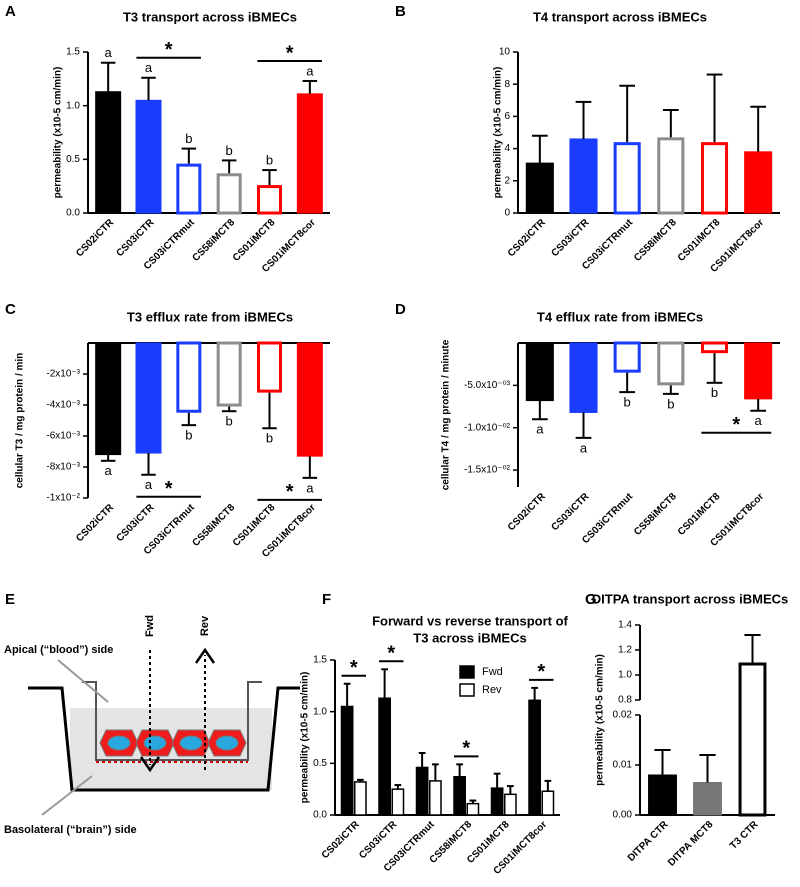  What do you see at coordinates (492, 672) in the screenshot?
I see `legend-label: Fwd` at bounding box center [492, 672].